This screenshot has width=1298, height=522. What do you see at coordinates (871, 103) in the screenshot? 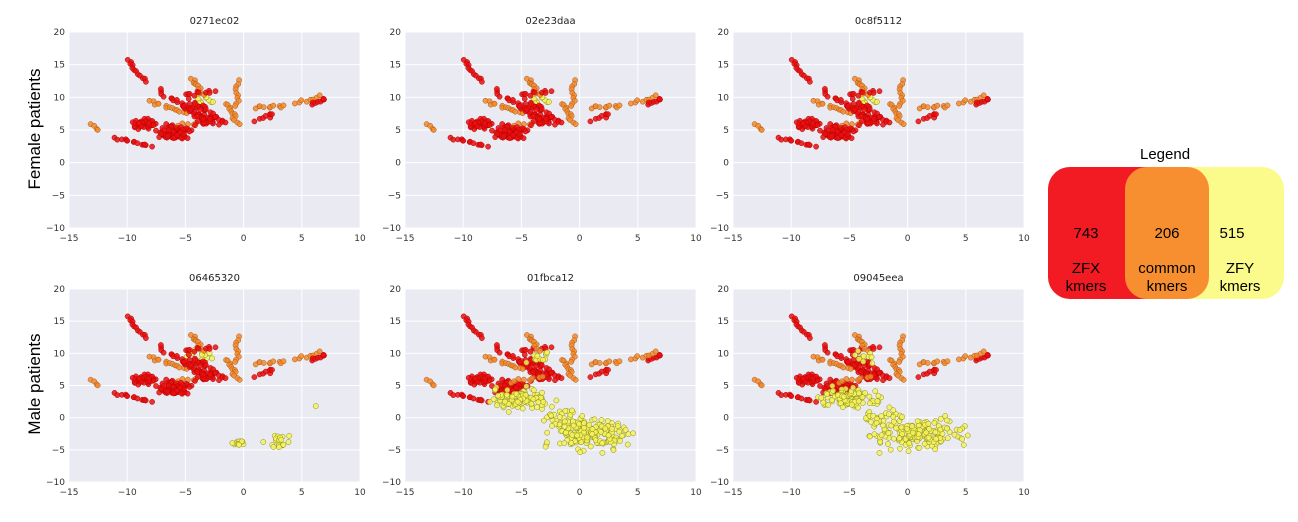
I see `points` at bounding box center [871, 103].